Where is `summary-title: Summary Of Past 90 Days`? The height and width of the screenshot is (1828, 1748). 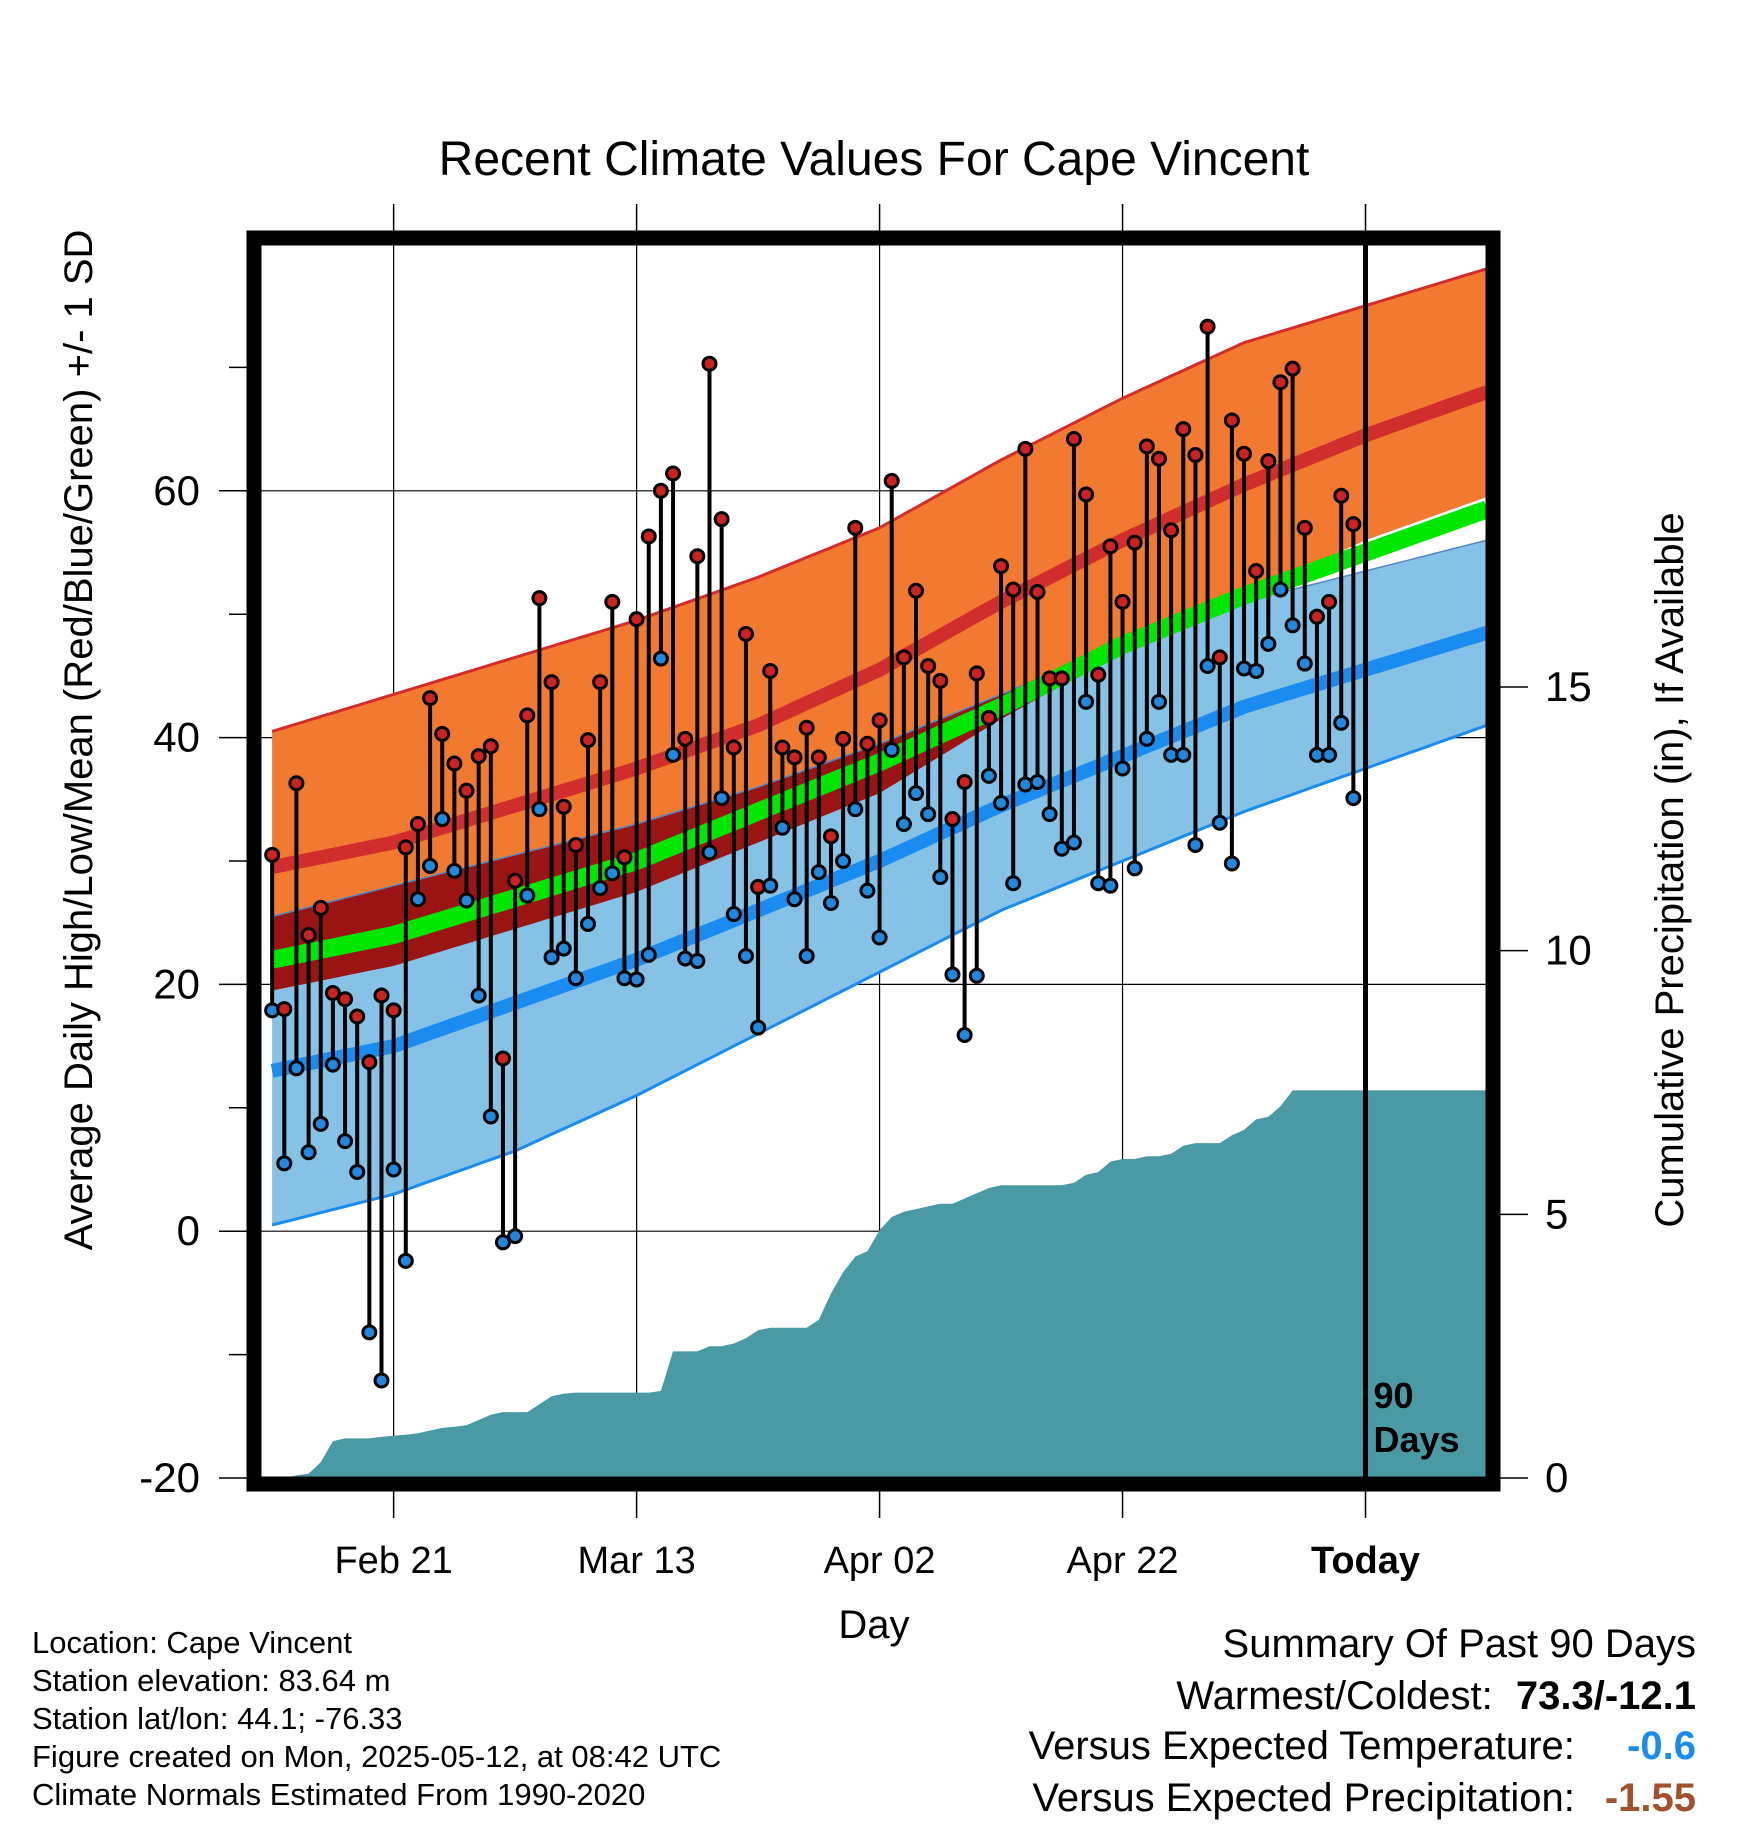 summary-title: Summary Of Past 90 Days is located at coordinates (1459, 1644).